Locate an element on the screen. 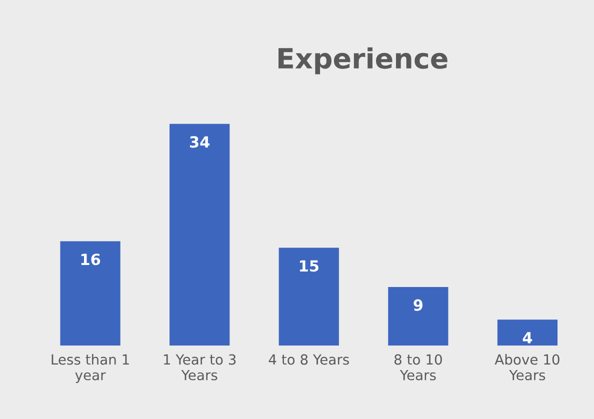 Image resolution: width=594 pixels, height=419 pixels. data-label: 9 is located at coordinates (418, 305).